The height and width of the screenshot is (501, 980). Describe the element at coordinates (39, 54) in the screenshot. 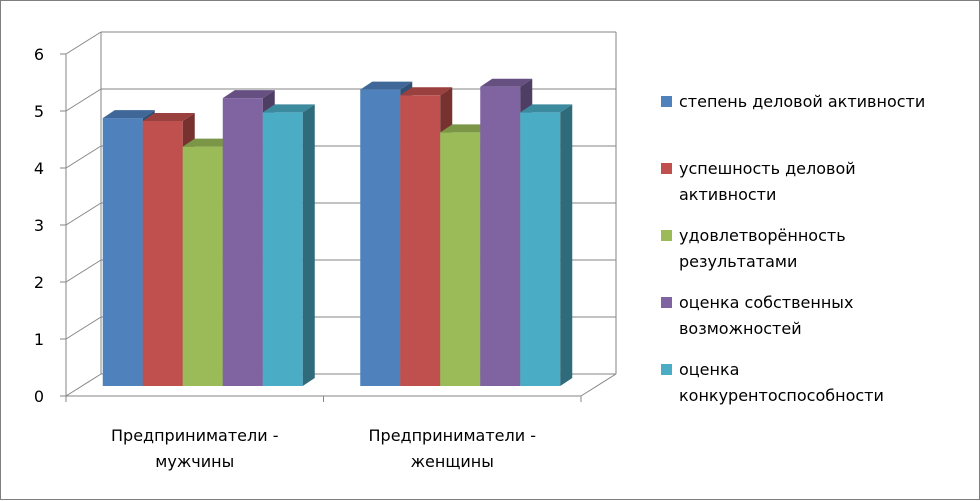

I see `y-tick-label: 6` at that location.